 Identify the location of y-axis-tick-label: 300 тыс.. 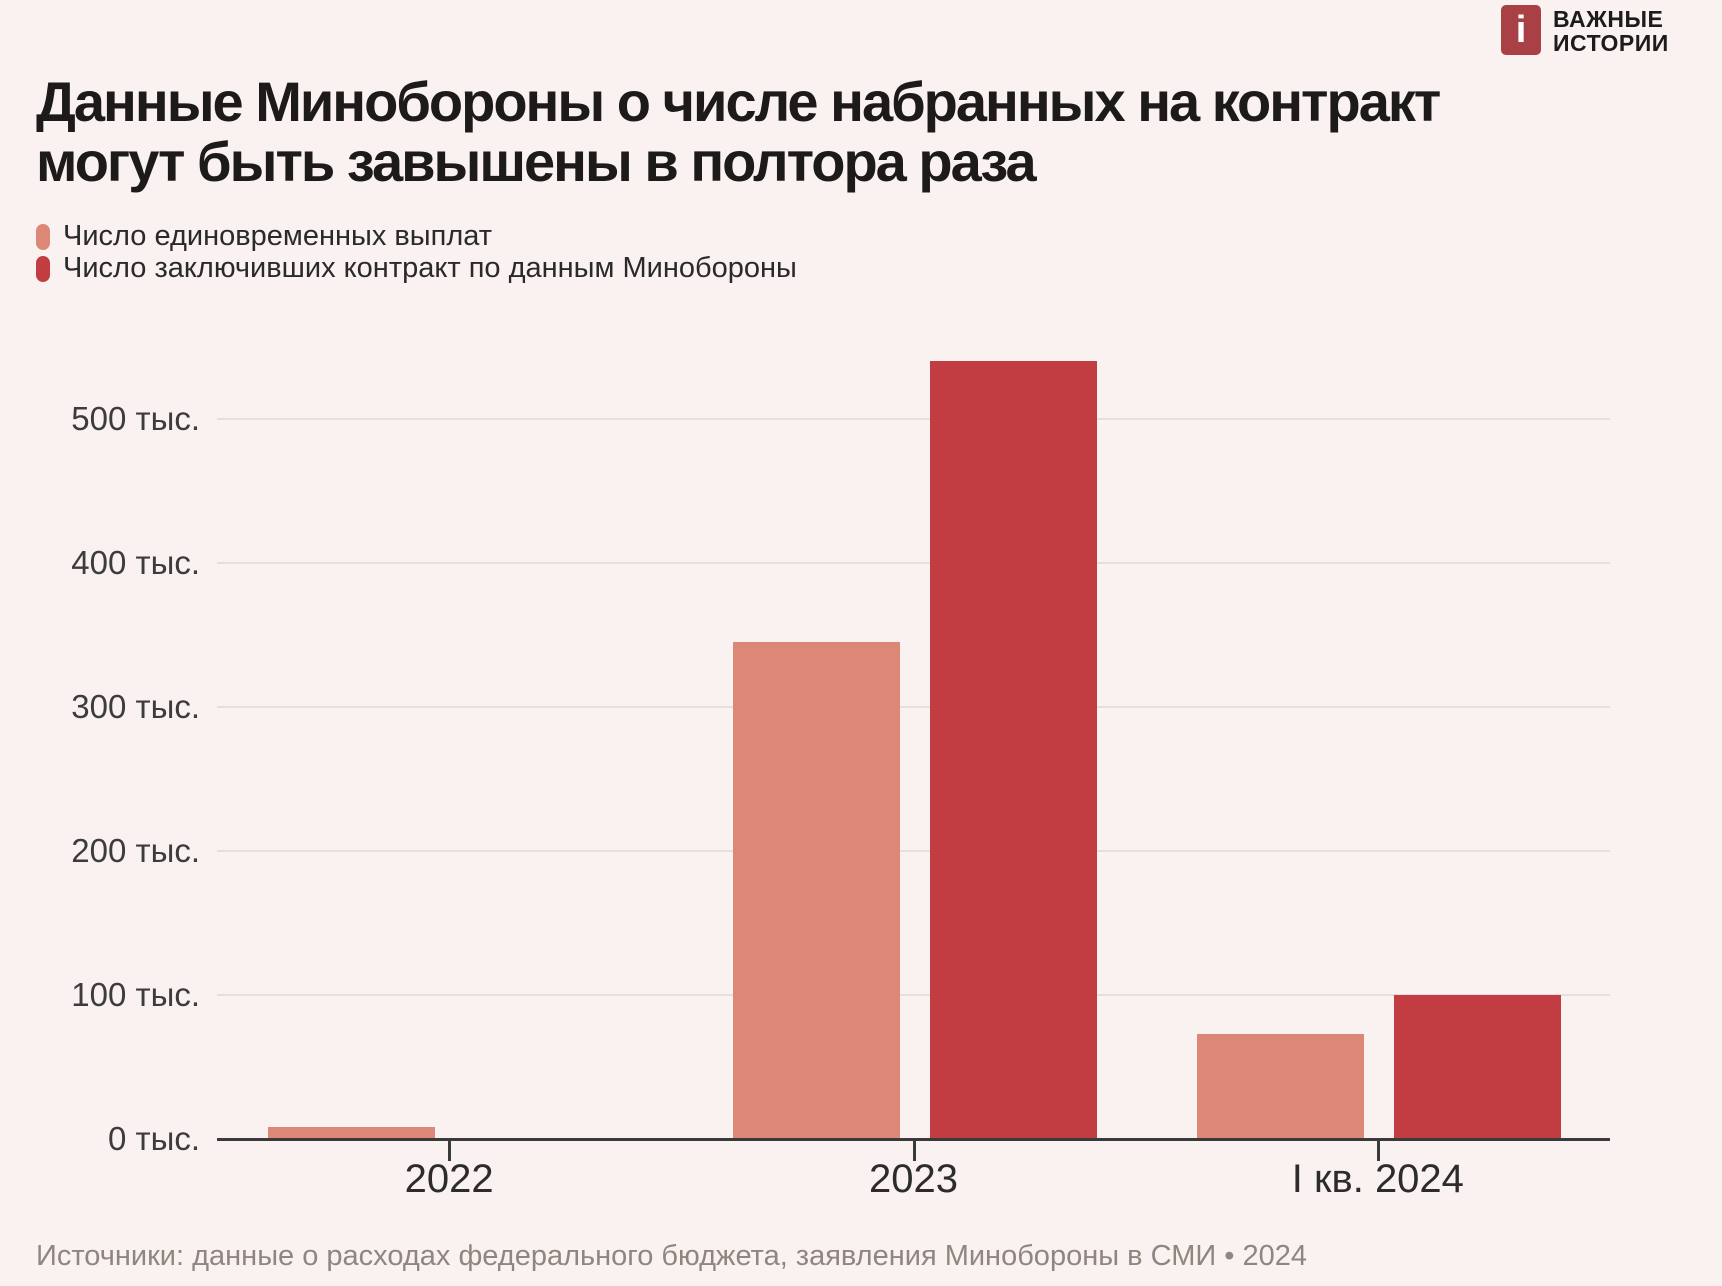
(135, 706).